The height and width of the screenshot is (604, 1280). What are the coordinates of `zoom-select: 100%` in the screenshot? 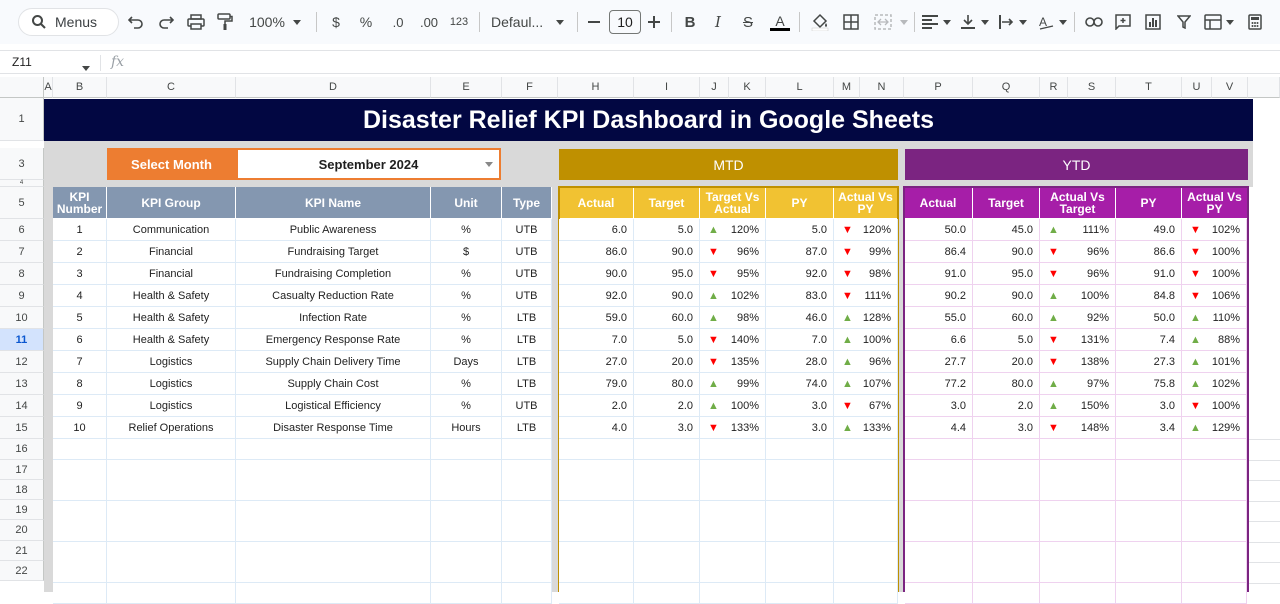 It's located at (267, 22).